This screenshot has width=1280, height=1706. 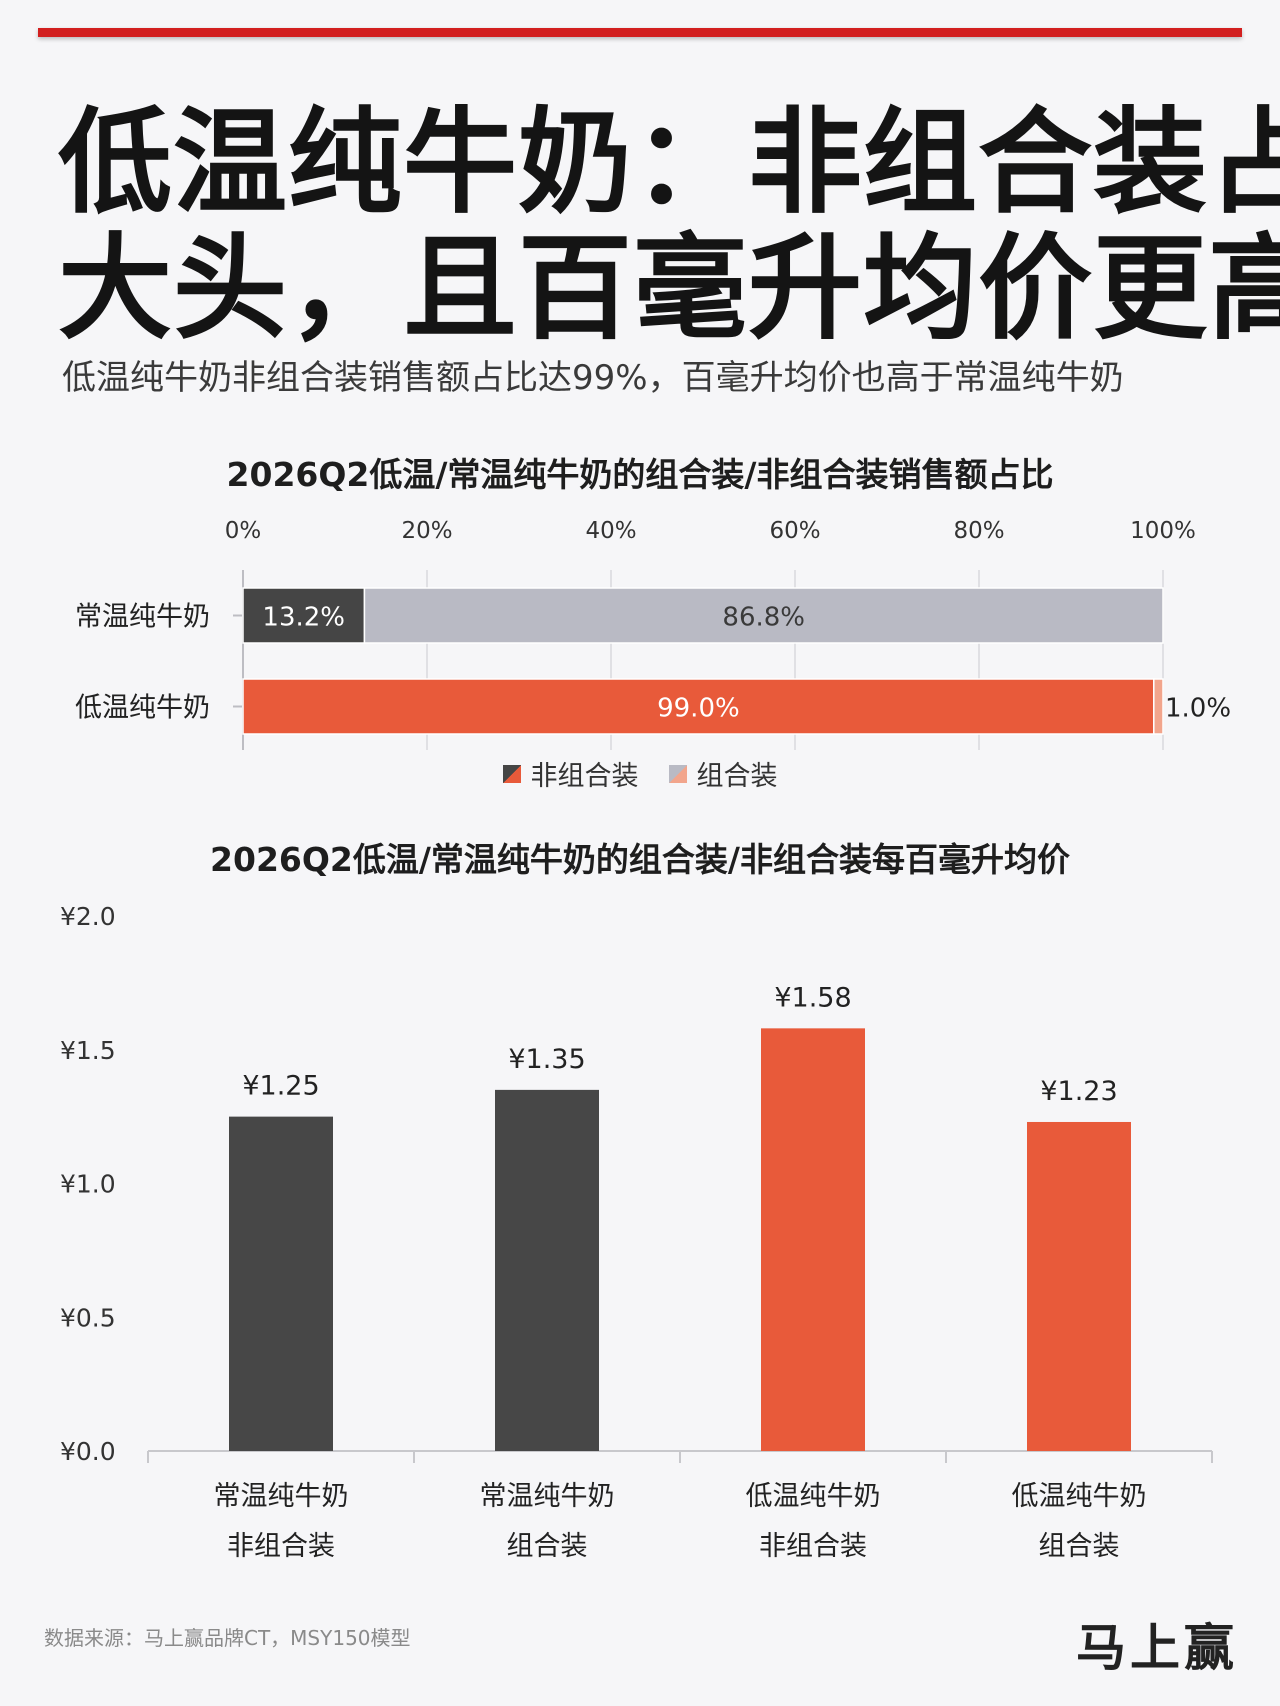 What do you see at coordinates (1198, 709) in the screenshot?
I see `data-label: 1.0%` at bounding box center [1198, 709].